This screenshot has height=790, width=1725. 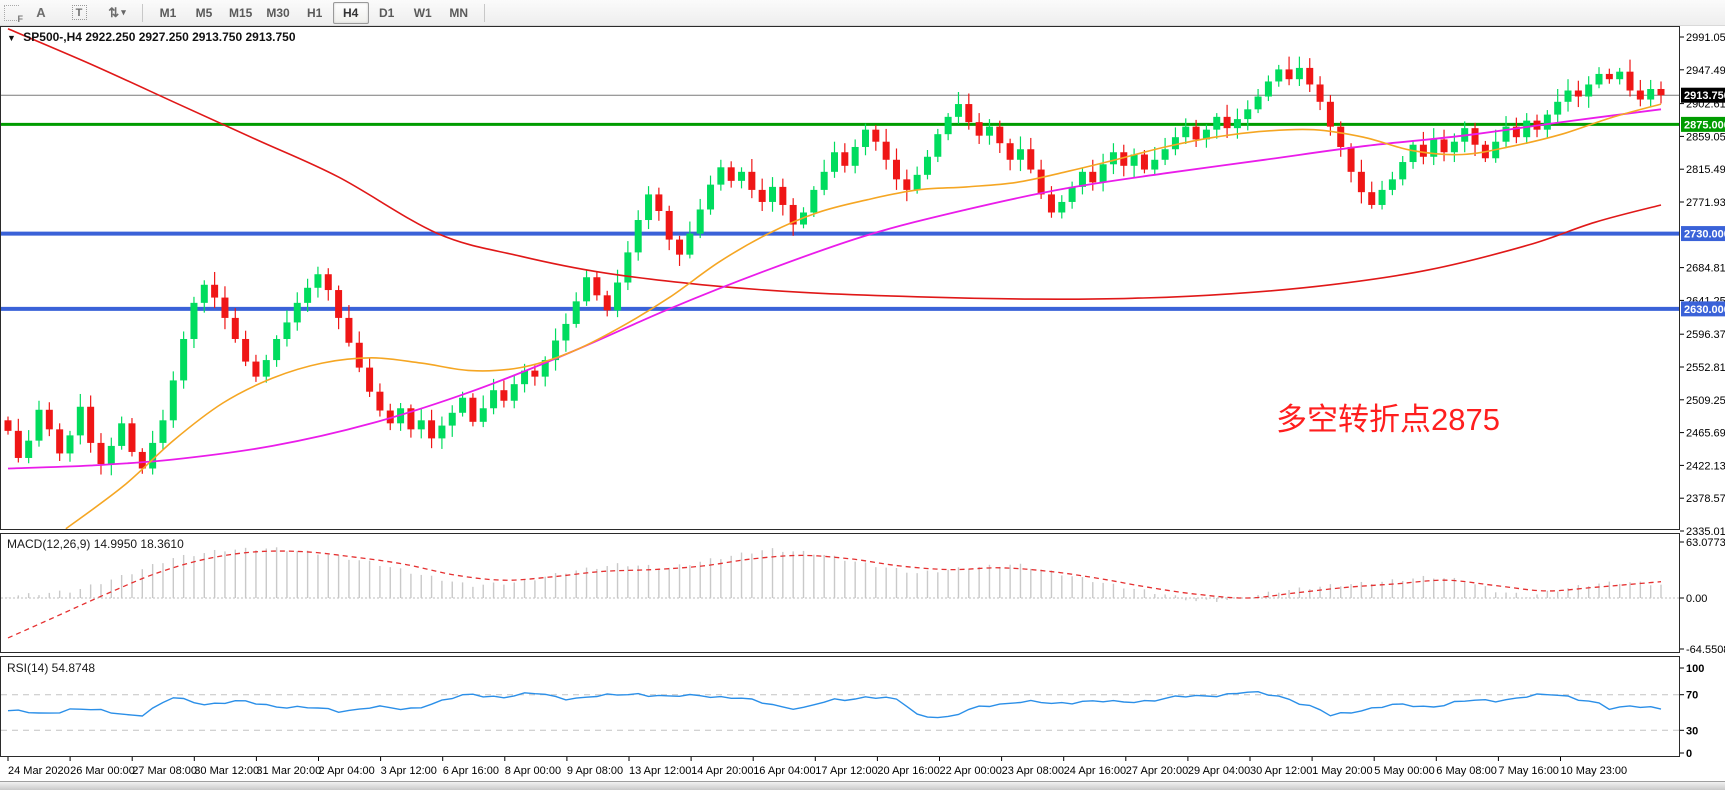 What do you see at coordinates (459, 12) in the screenshot?
I see `timeframe-button-mn: MN` at bounding box center [459, 12].